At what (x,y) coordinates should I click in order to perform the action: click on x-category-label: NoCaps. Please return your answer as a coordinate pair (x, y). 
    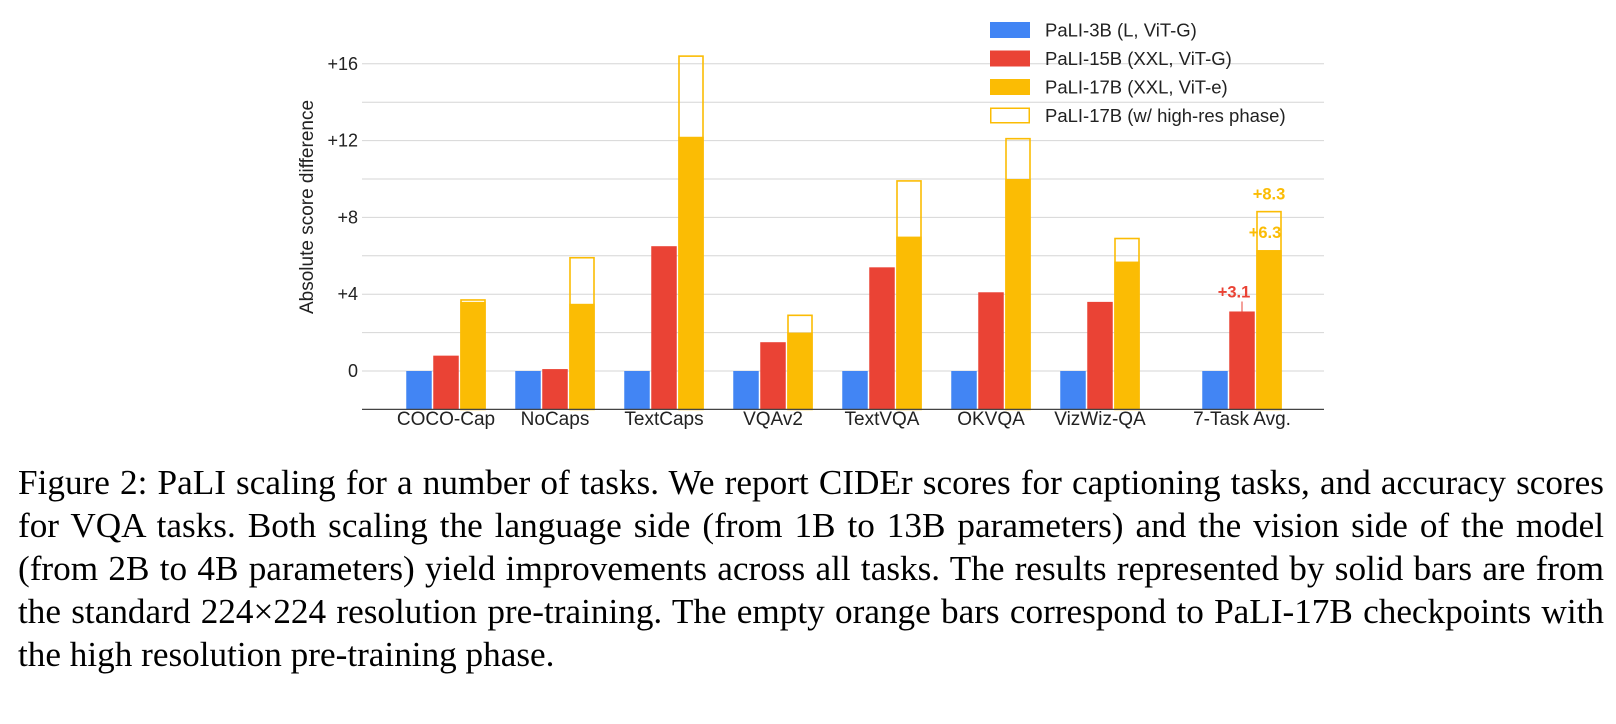
    Looking at the image, I should click on (555, 419).